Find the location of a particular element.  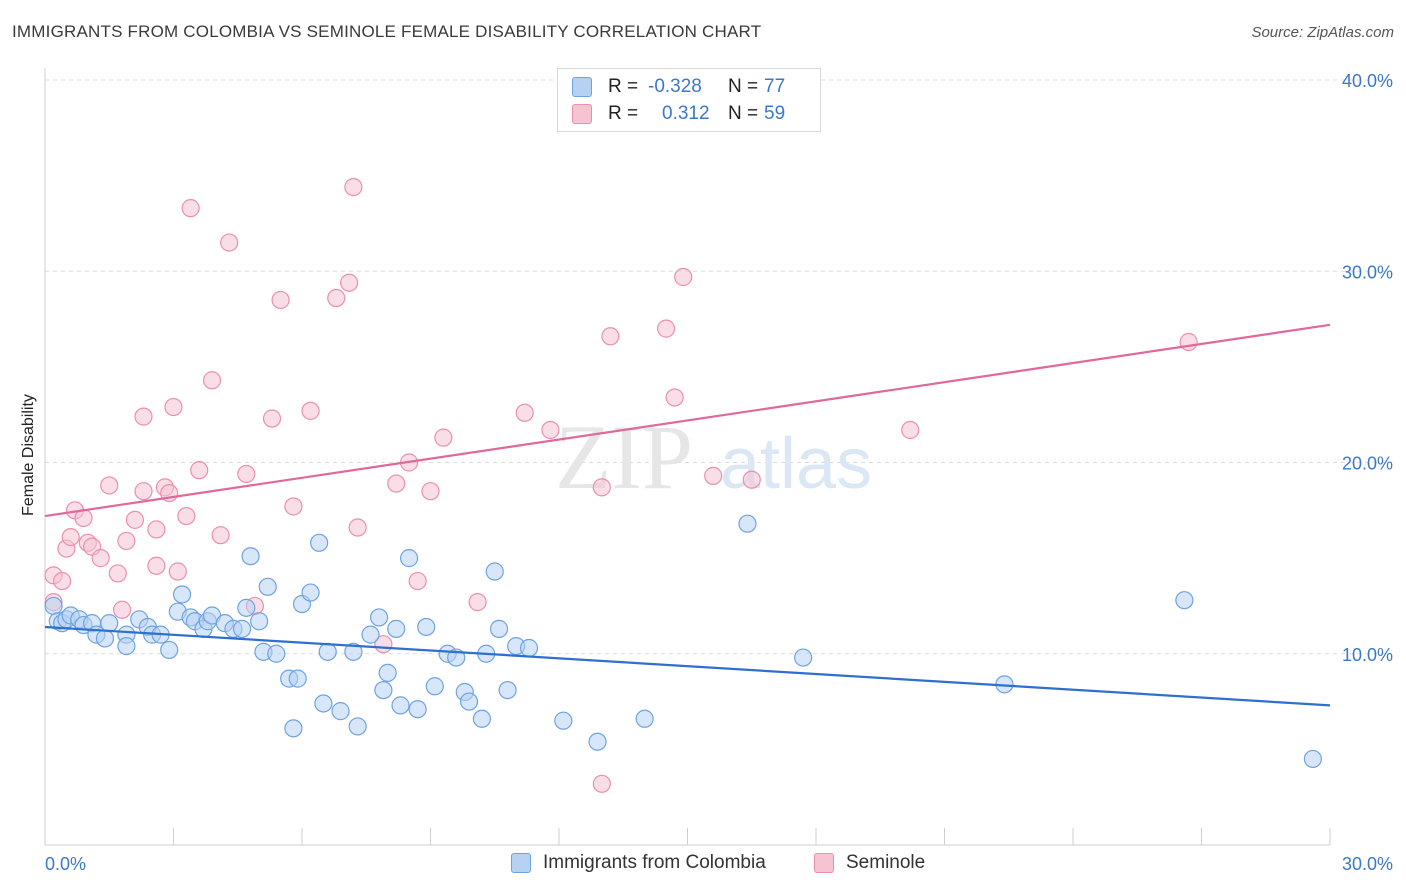

legend-item-seminole: Seminole is located at coordinates (869, 863).